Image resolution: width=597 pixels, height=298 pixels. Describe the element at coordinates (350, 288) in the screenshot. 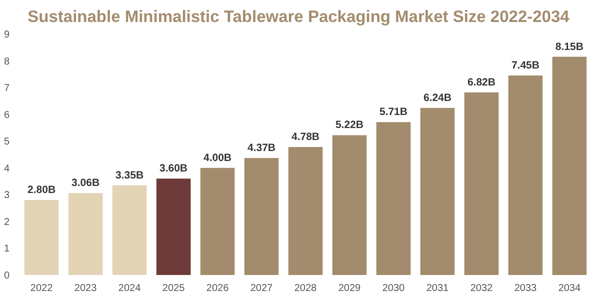

I see `x-tick-label: 2029` at that location.